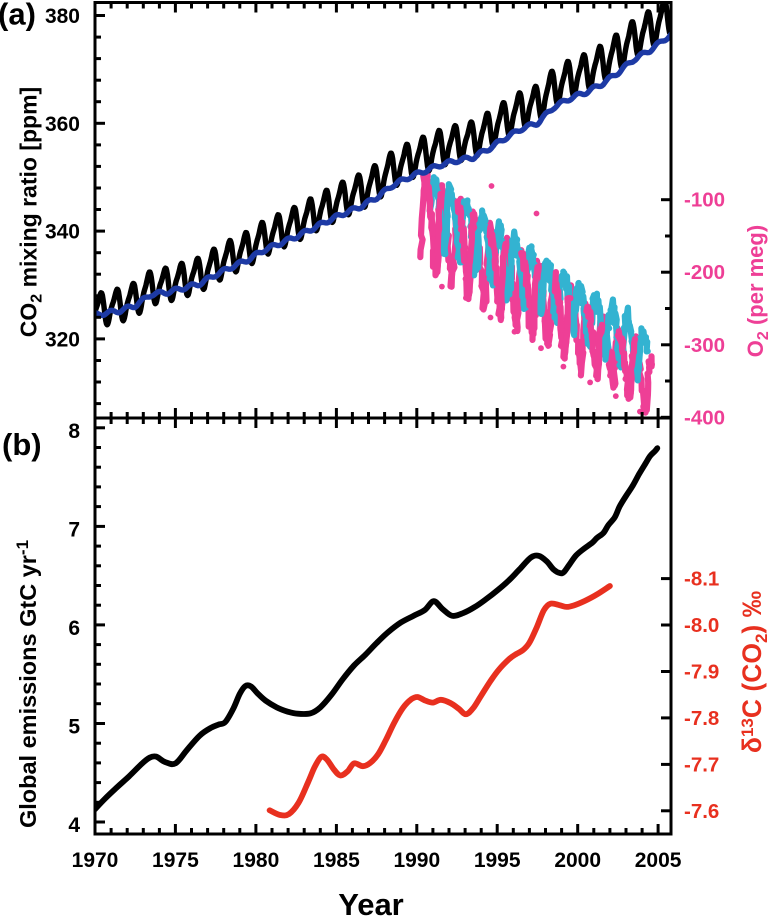 The image size is (770, 917). I want to click on svg-text: -100, so click(704, 200).